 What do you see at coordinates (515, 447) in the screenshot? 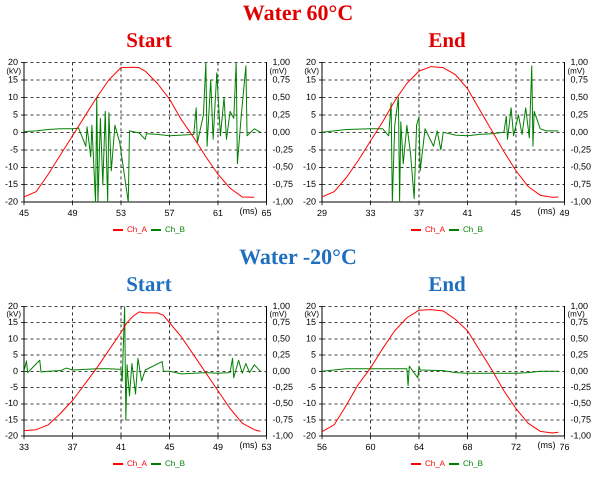
I see `x-tick-label: 72` at bounding box center [515, 447].